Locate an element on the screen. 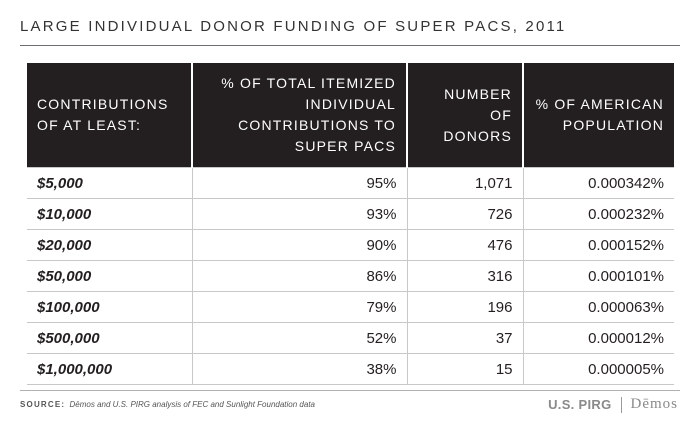  cell-percent-total: 95% is located at coordinates (299, 183).